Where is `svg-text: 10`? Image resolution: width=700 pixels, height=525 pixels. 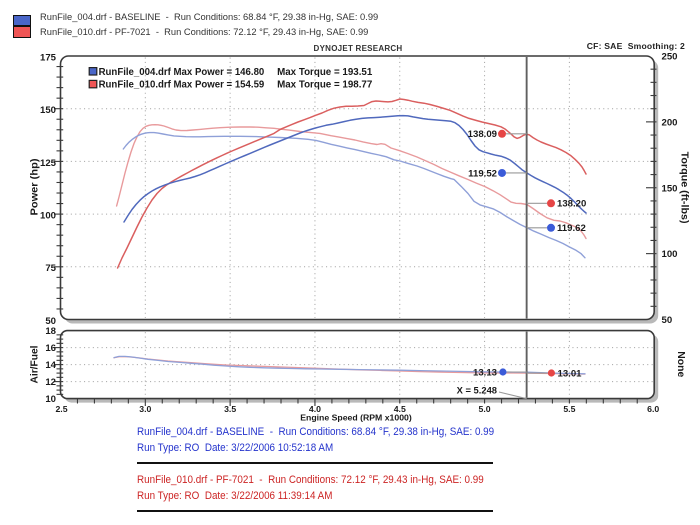
svg-text: 10 is located at coordinates (50, 399).